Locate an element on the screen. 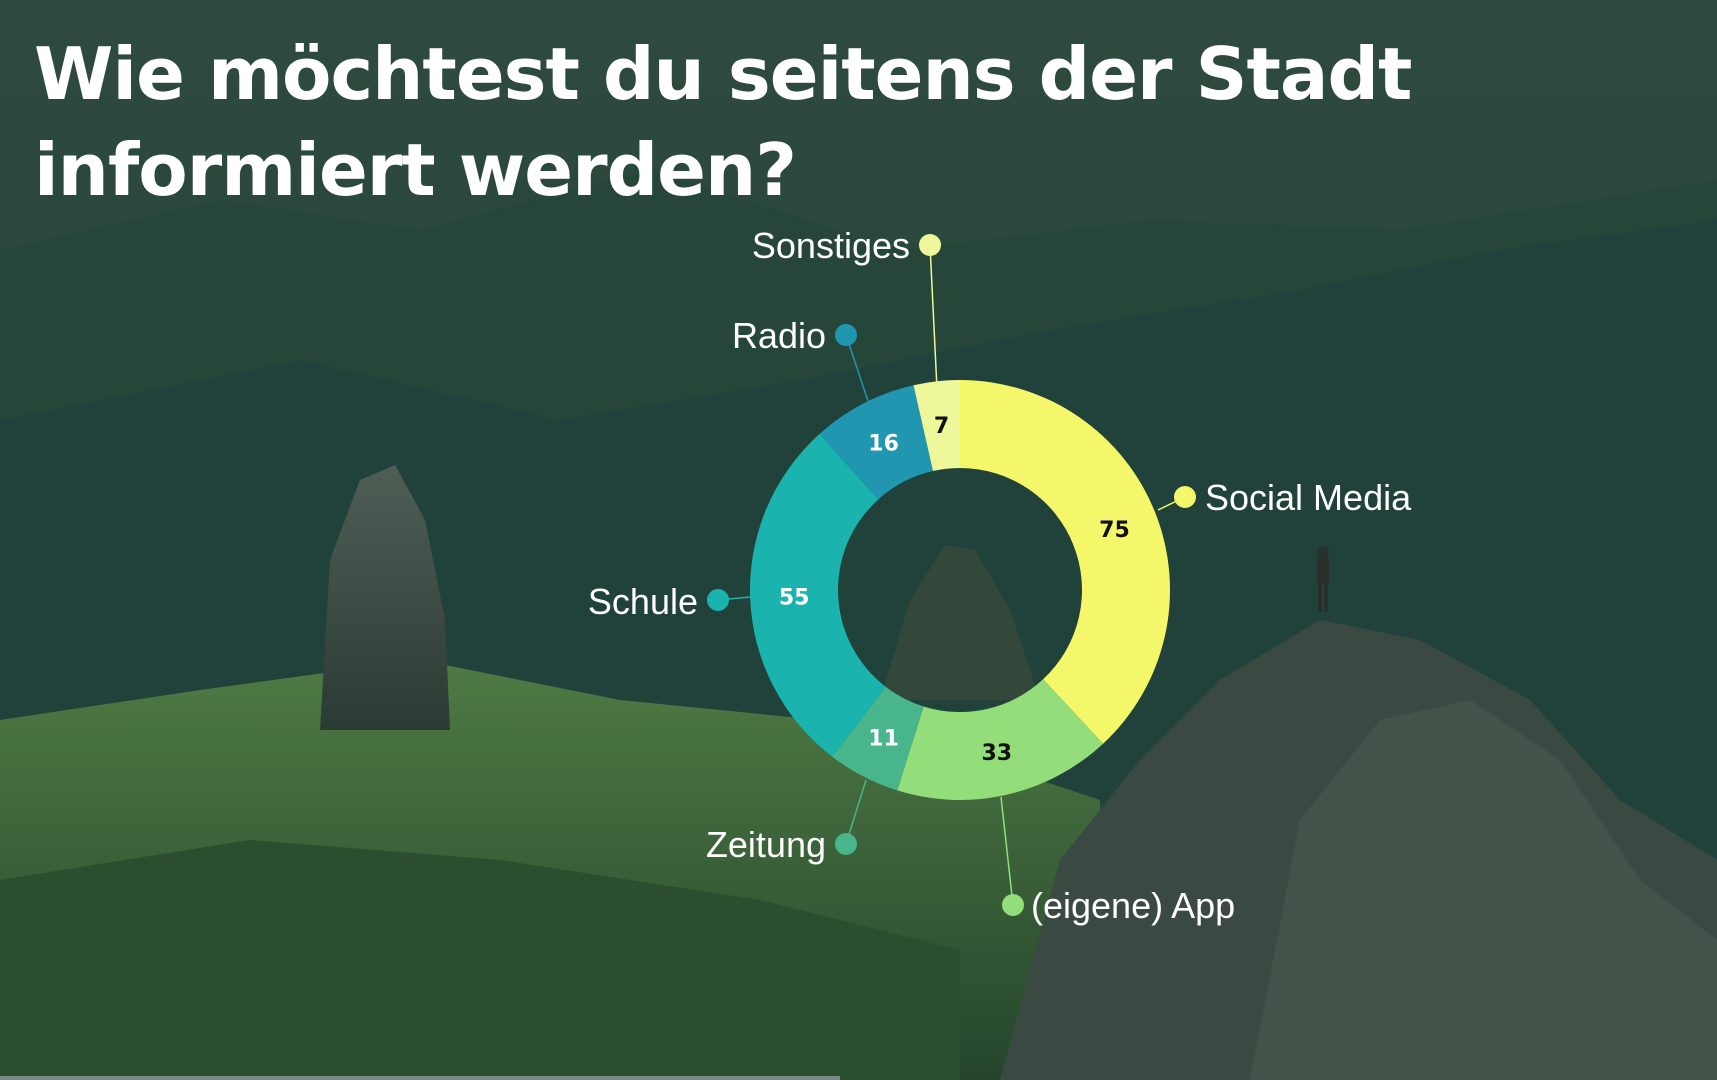 The image size is (1717, 1080). category-label-eigene-app: (eigene) App is located at coordinates (1133, 905).